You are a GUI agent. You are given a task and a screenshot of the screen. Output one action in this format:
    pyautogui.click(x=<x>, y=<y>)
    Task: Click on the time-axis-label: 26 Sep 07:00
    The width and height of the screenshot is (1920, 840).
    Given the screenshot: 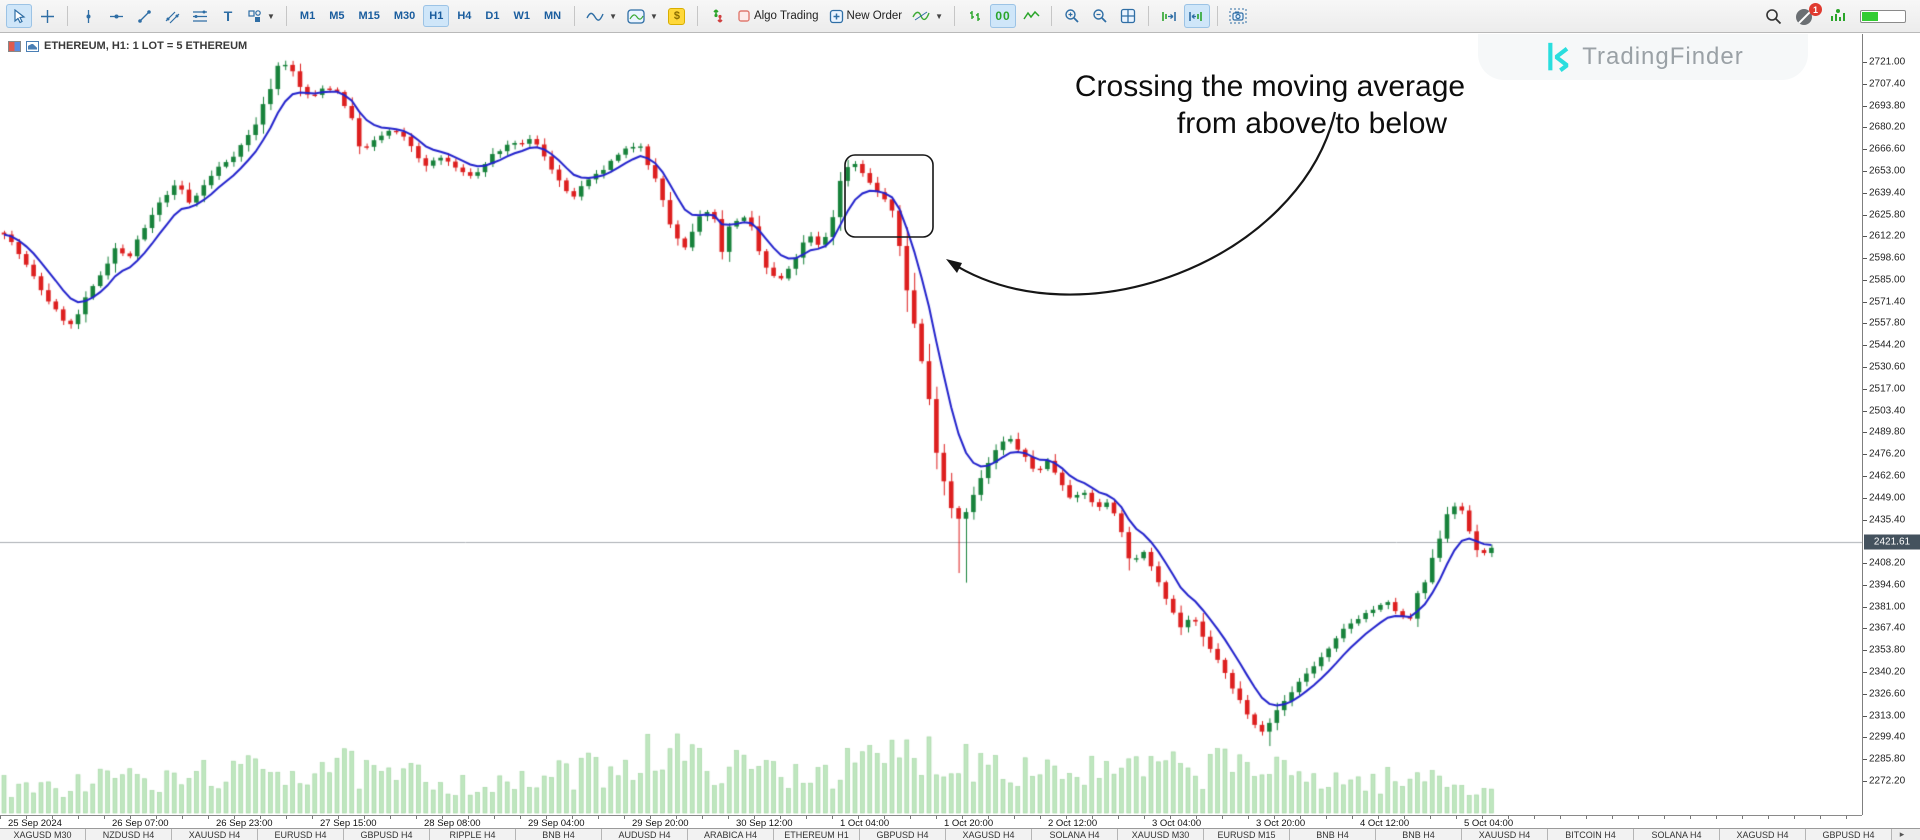 What is the action you would take?
    pyautogui.click(x=140, y=823)
    